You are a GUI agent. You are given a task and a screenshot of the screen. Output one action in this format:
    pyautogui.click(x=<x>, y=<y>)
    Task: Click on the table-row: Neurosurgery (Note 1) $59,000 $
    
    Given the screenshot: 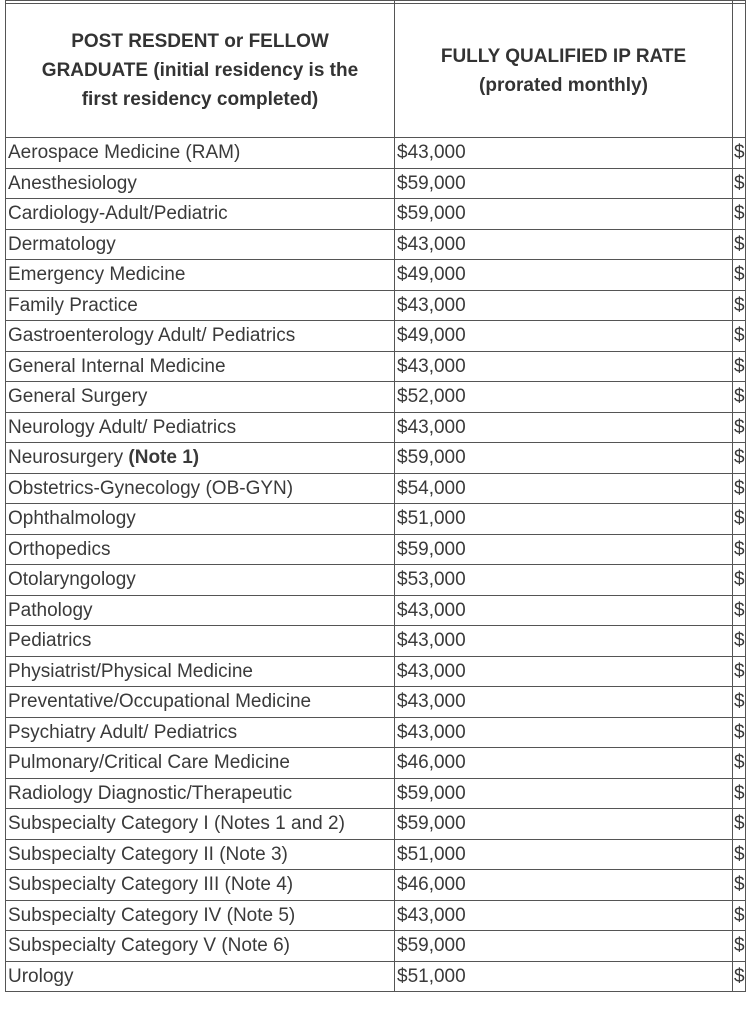 What is the action you would take?
    pyautogui.click(x=375, y=458)
    